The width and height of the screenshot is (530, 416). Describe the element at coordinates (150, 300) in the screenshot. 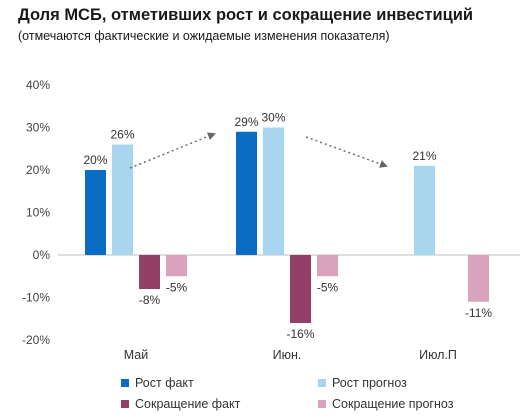

I see `data-label: -8%` at that location.